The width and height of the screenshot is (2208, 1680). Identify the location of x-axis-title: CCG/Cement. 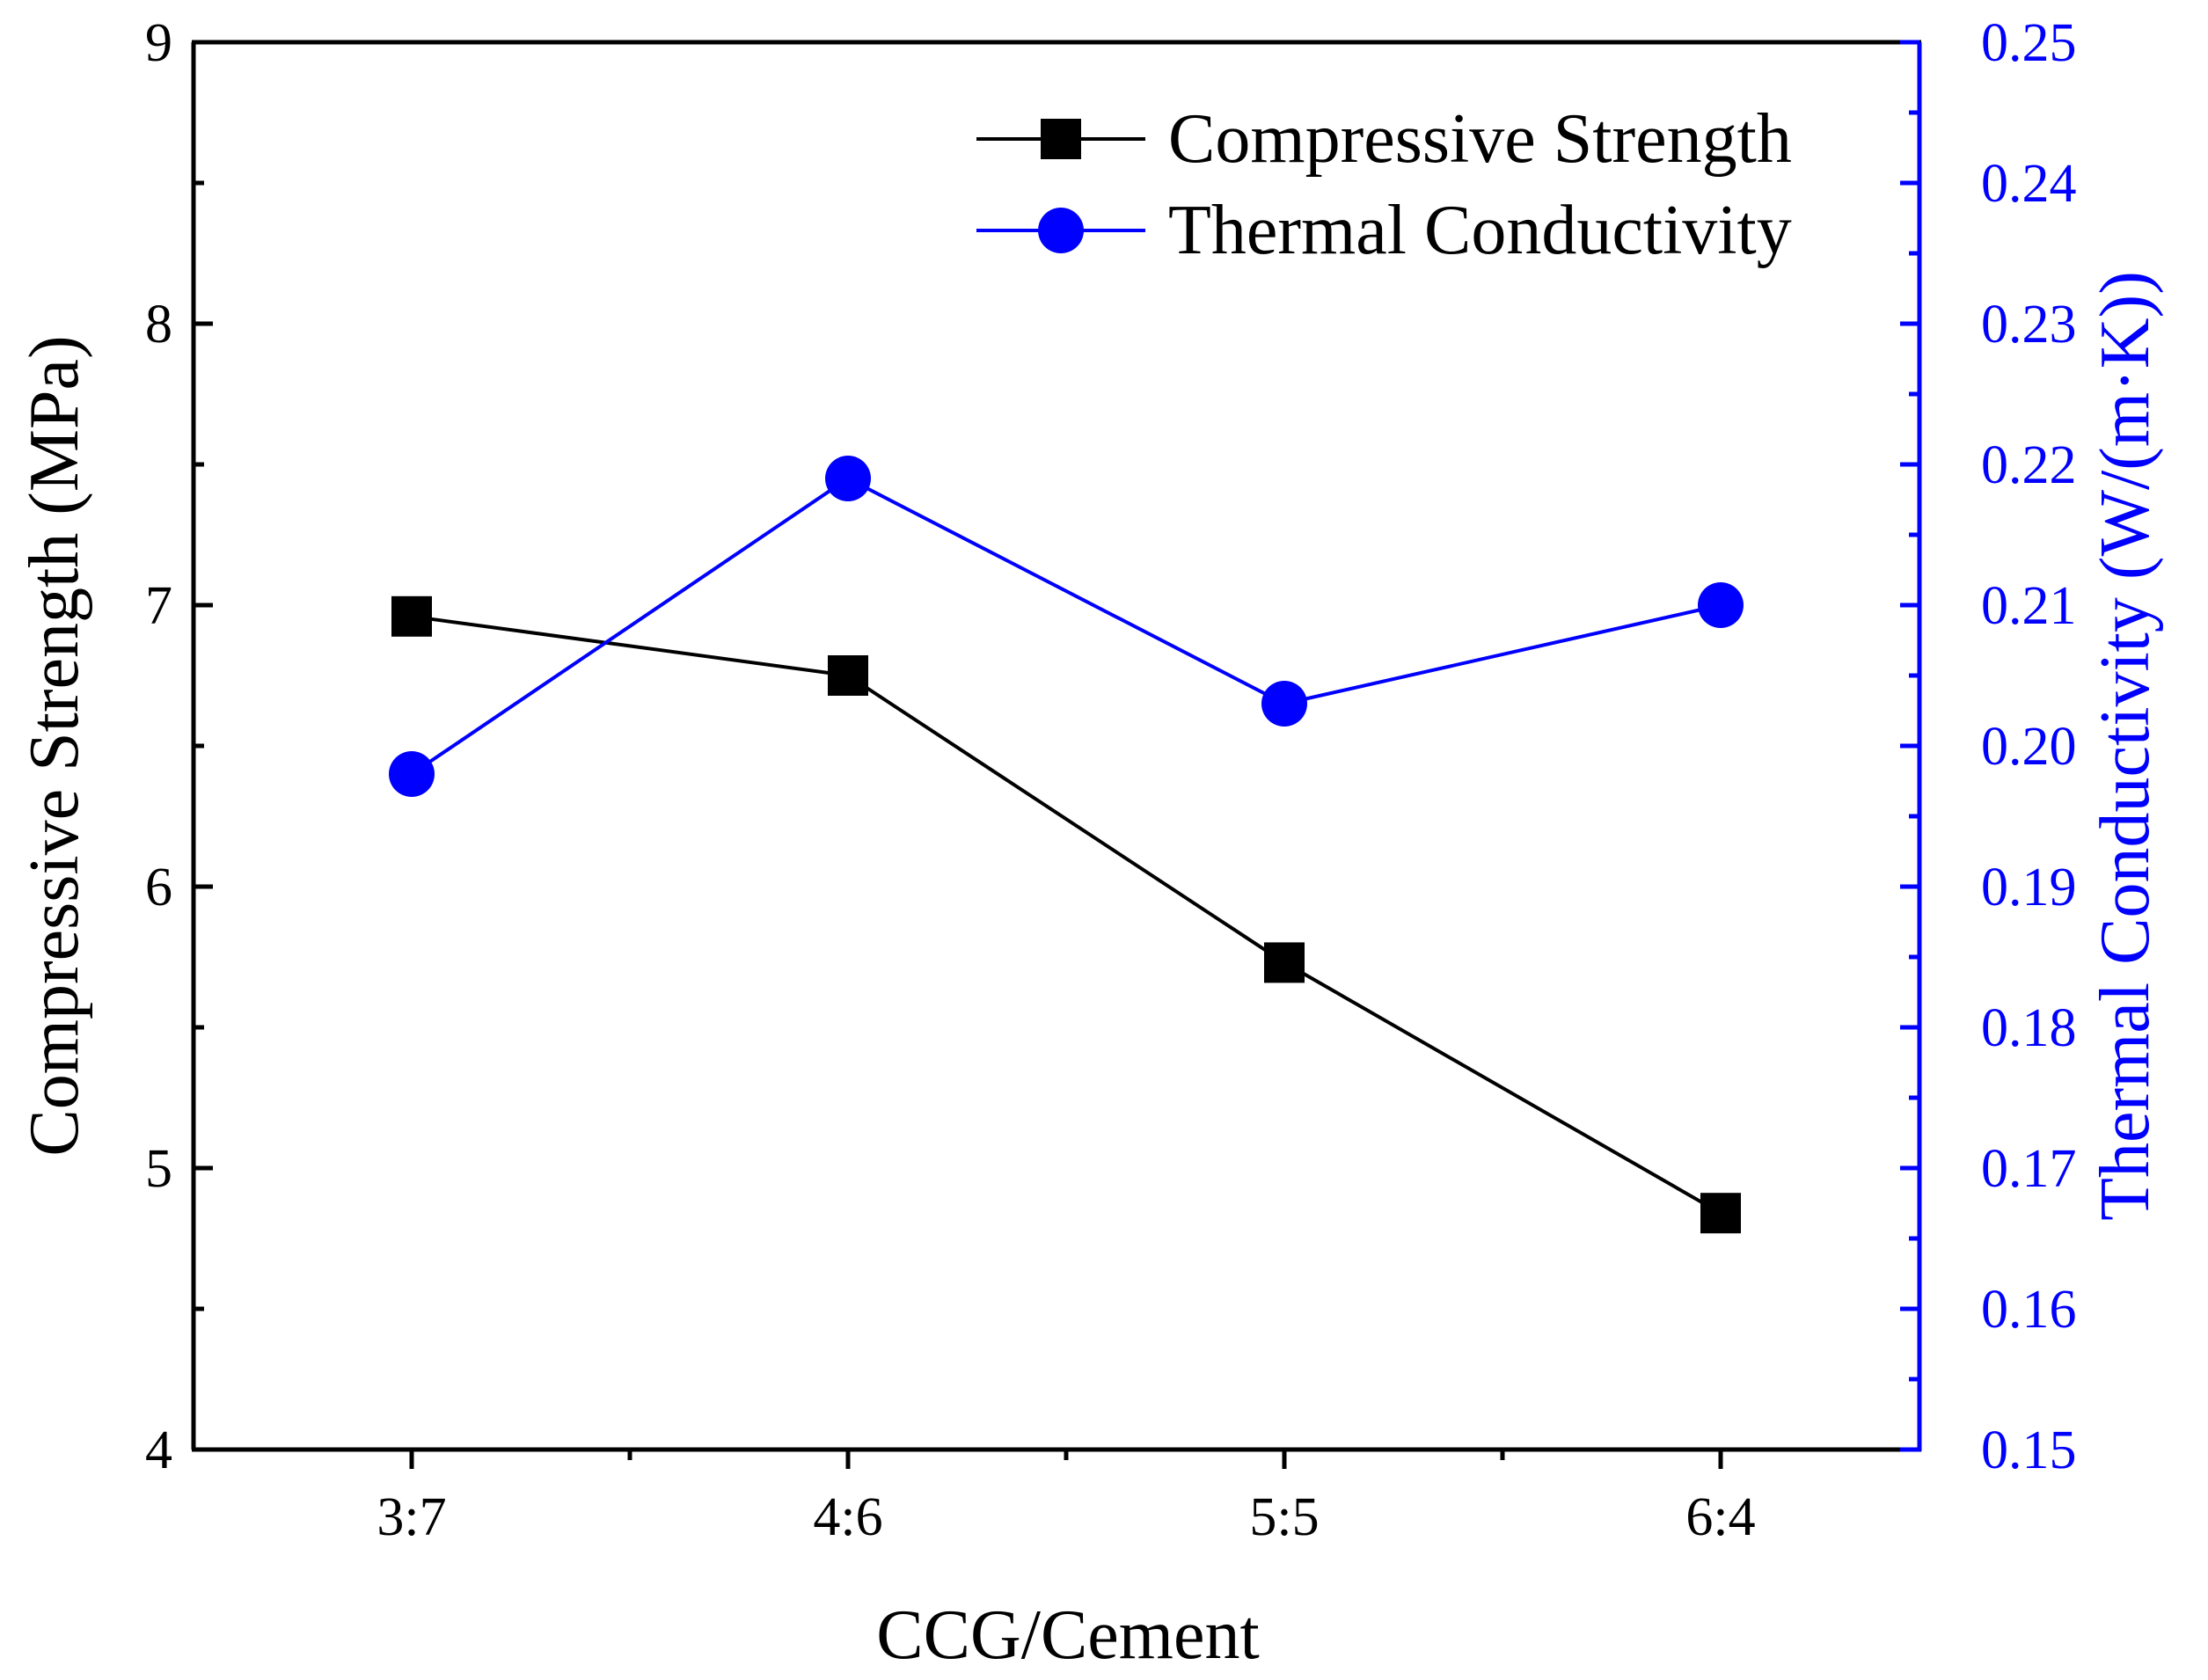
(1068, 1635).